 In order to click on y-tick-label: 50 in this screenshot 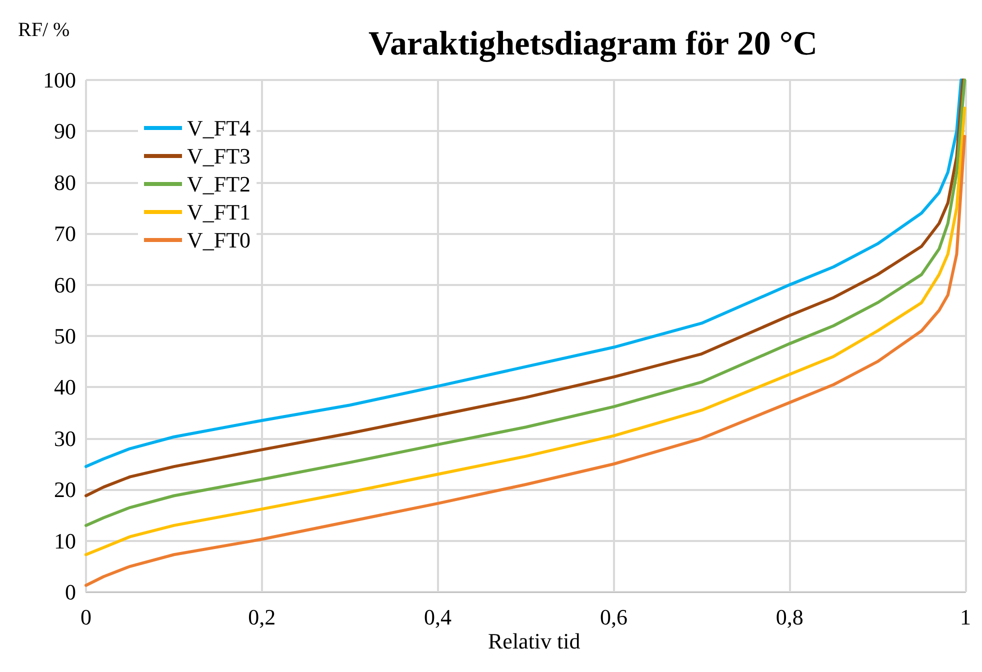, I will do `click(65, 336)`.